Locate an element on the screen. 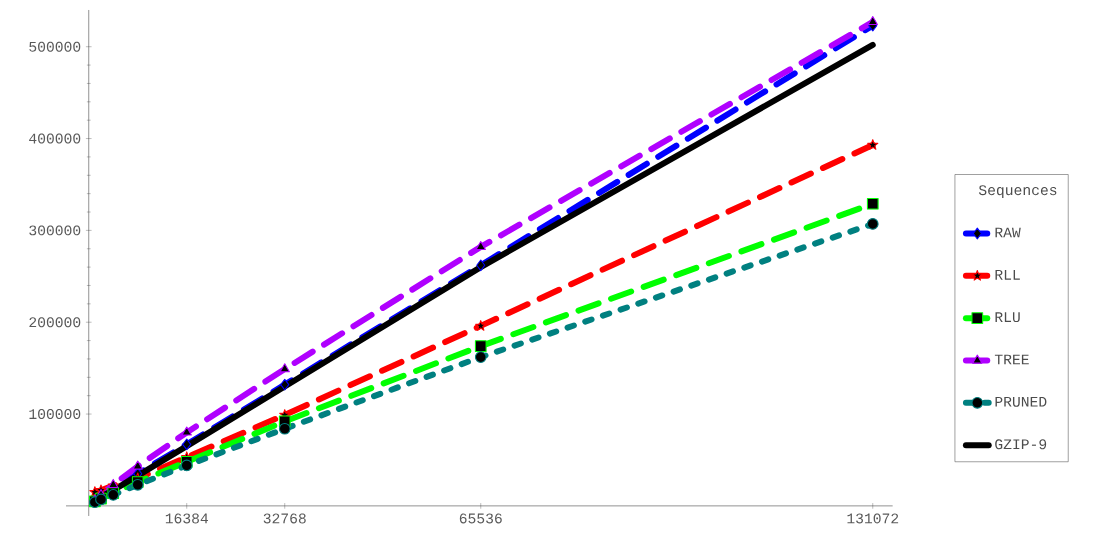 This screenshot has width=1094, height=534. legend-label: RLU is located at coordinates (1007, 317).